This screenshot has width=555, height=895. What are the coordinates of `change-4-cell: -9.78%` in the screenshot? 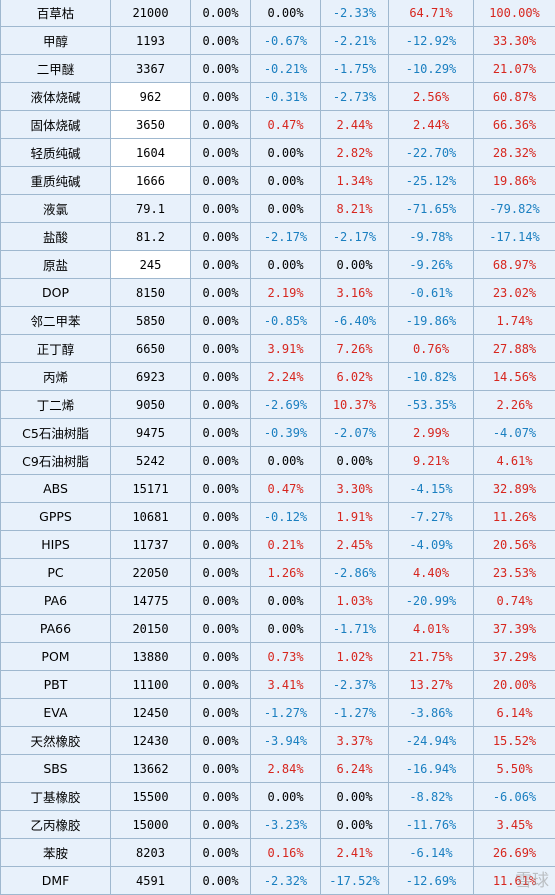 It's located at (431, 236).